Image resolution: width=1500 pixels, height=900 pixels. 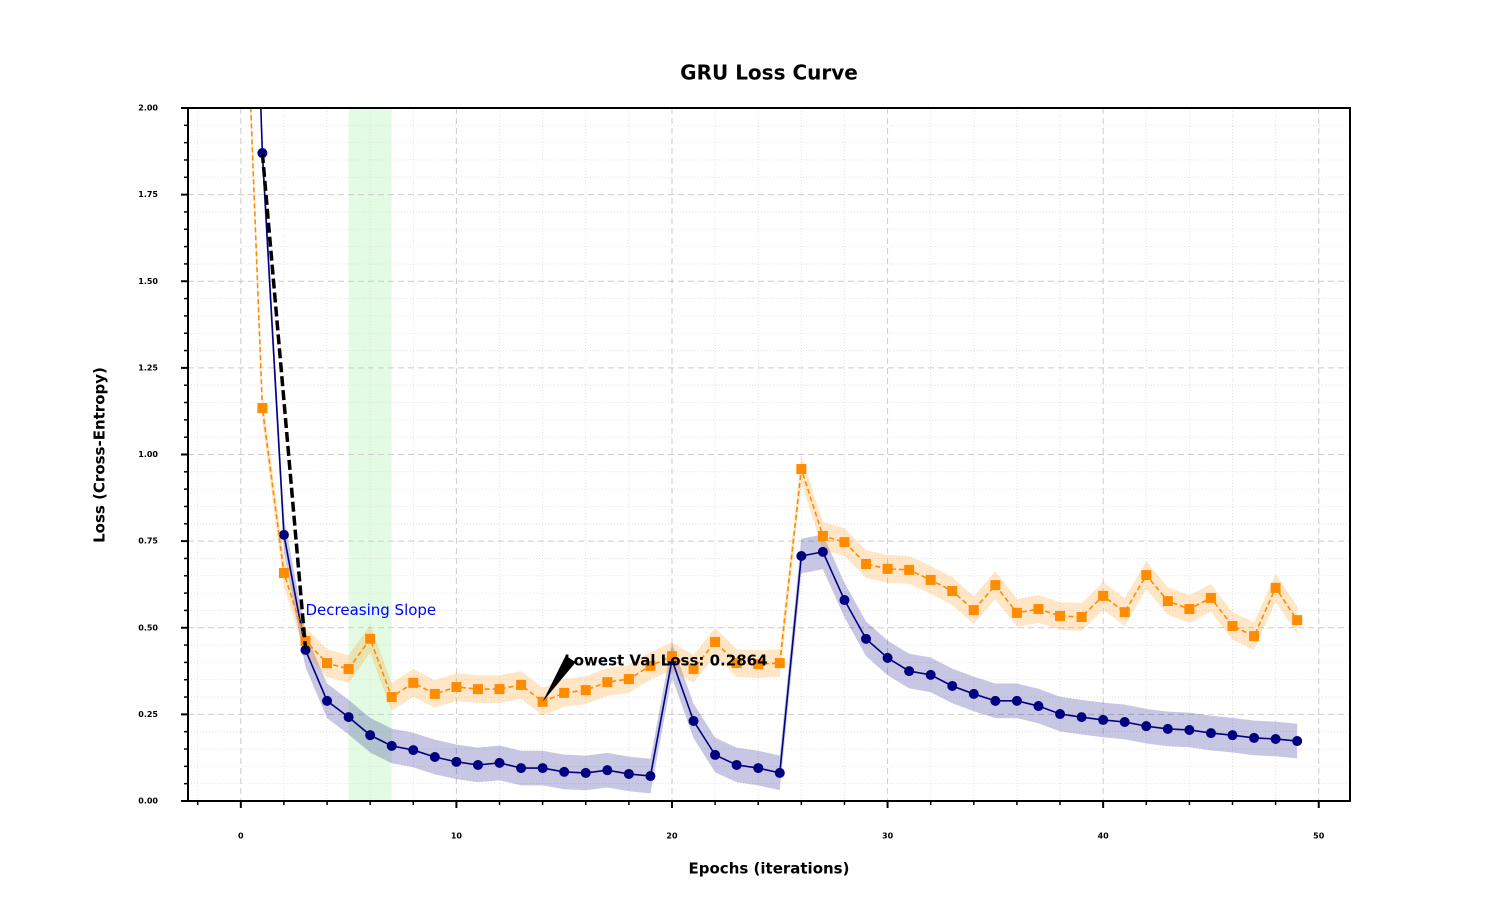 I want to click on x-tick-label: 20, so click(x=672, y=836).